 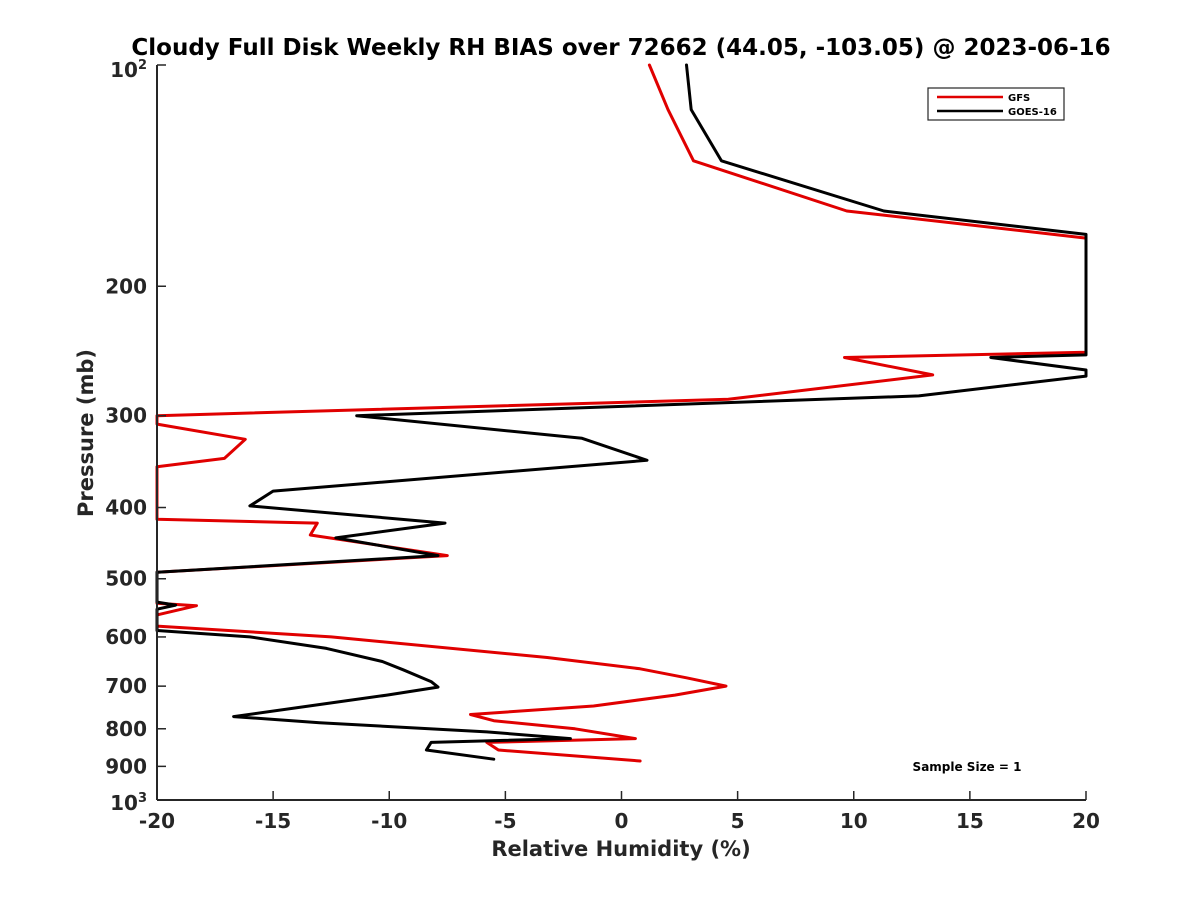 What do you see at coordinates (126, 729) in the screenshot?
I see `y-tick-label: 800` at bounding box center [126, 729].